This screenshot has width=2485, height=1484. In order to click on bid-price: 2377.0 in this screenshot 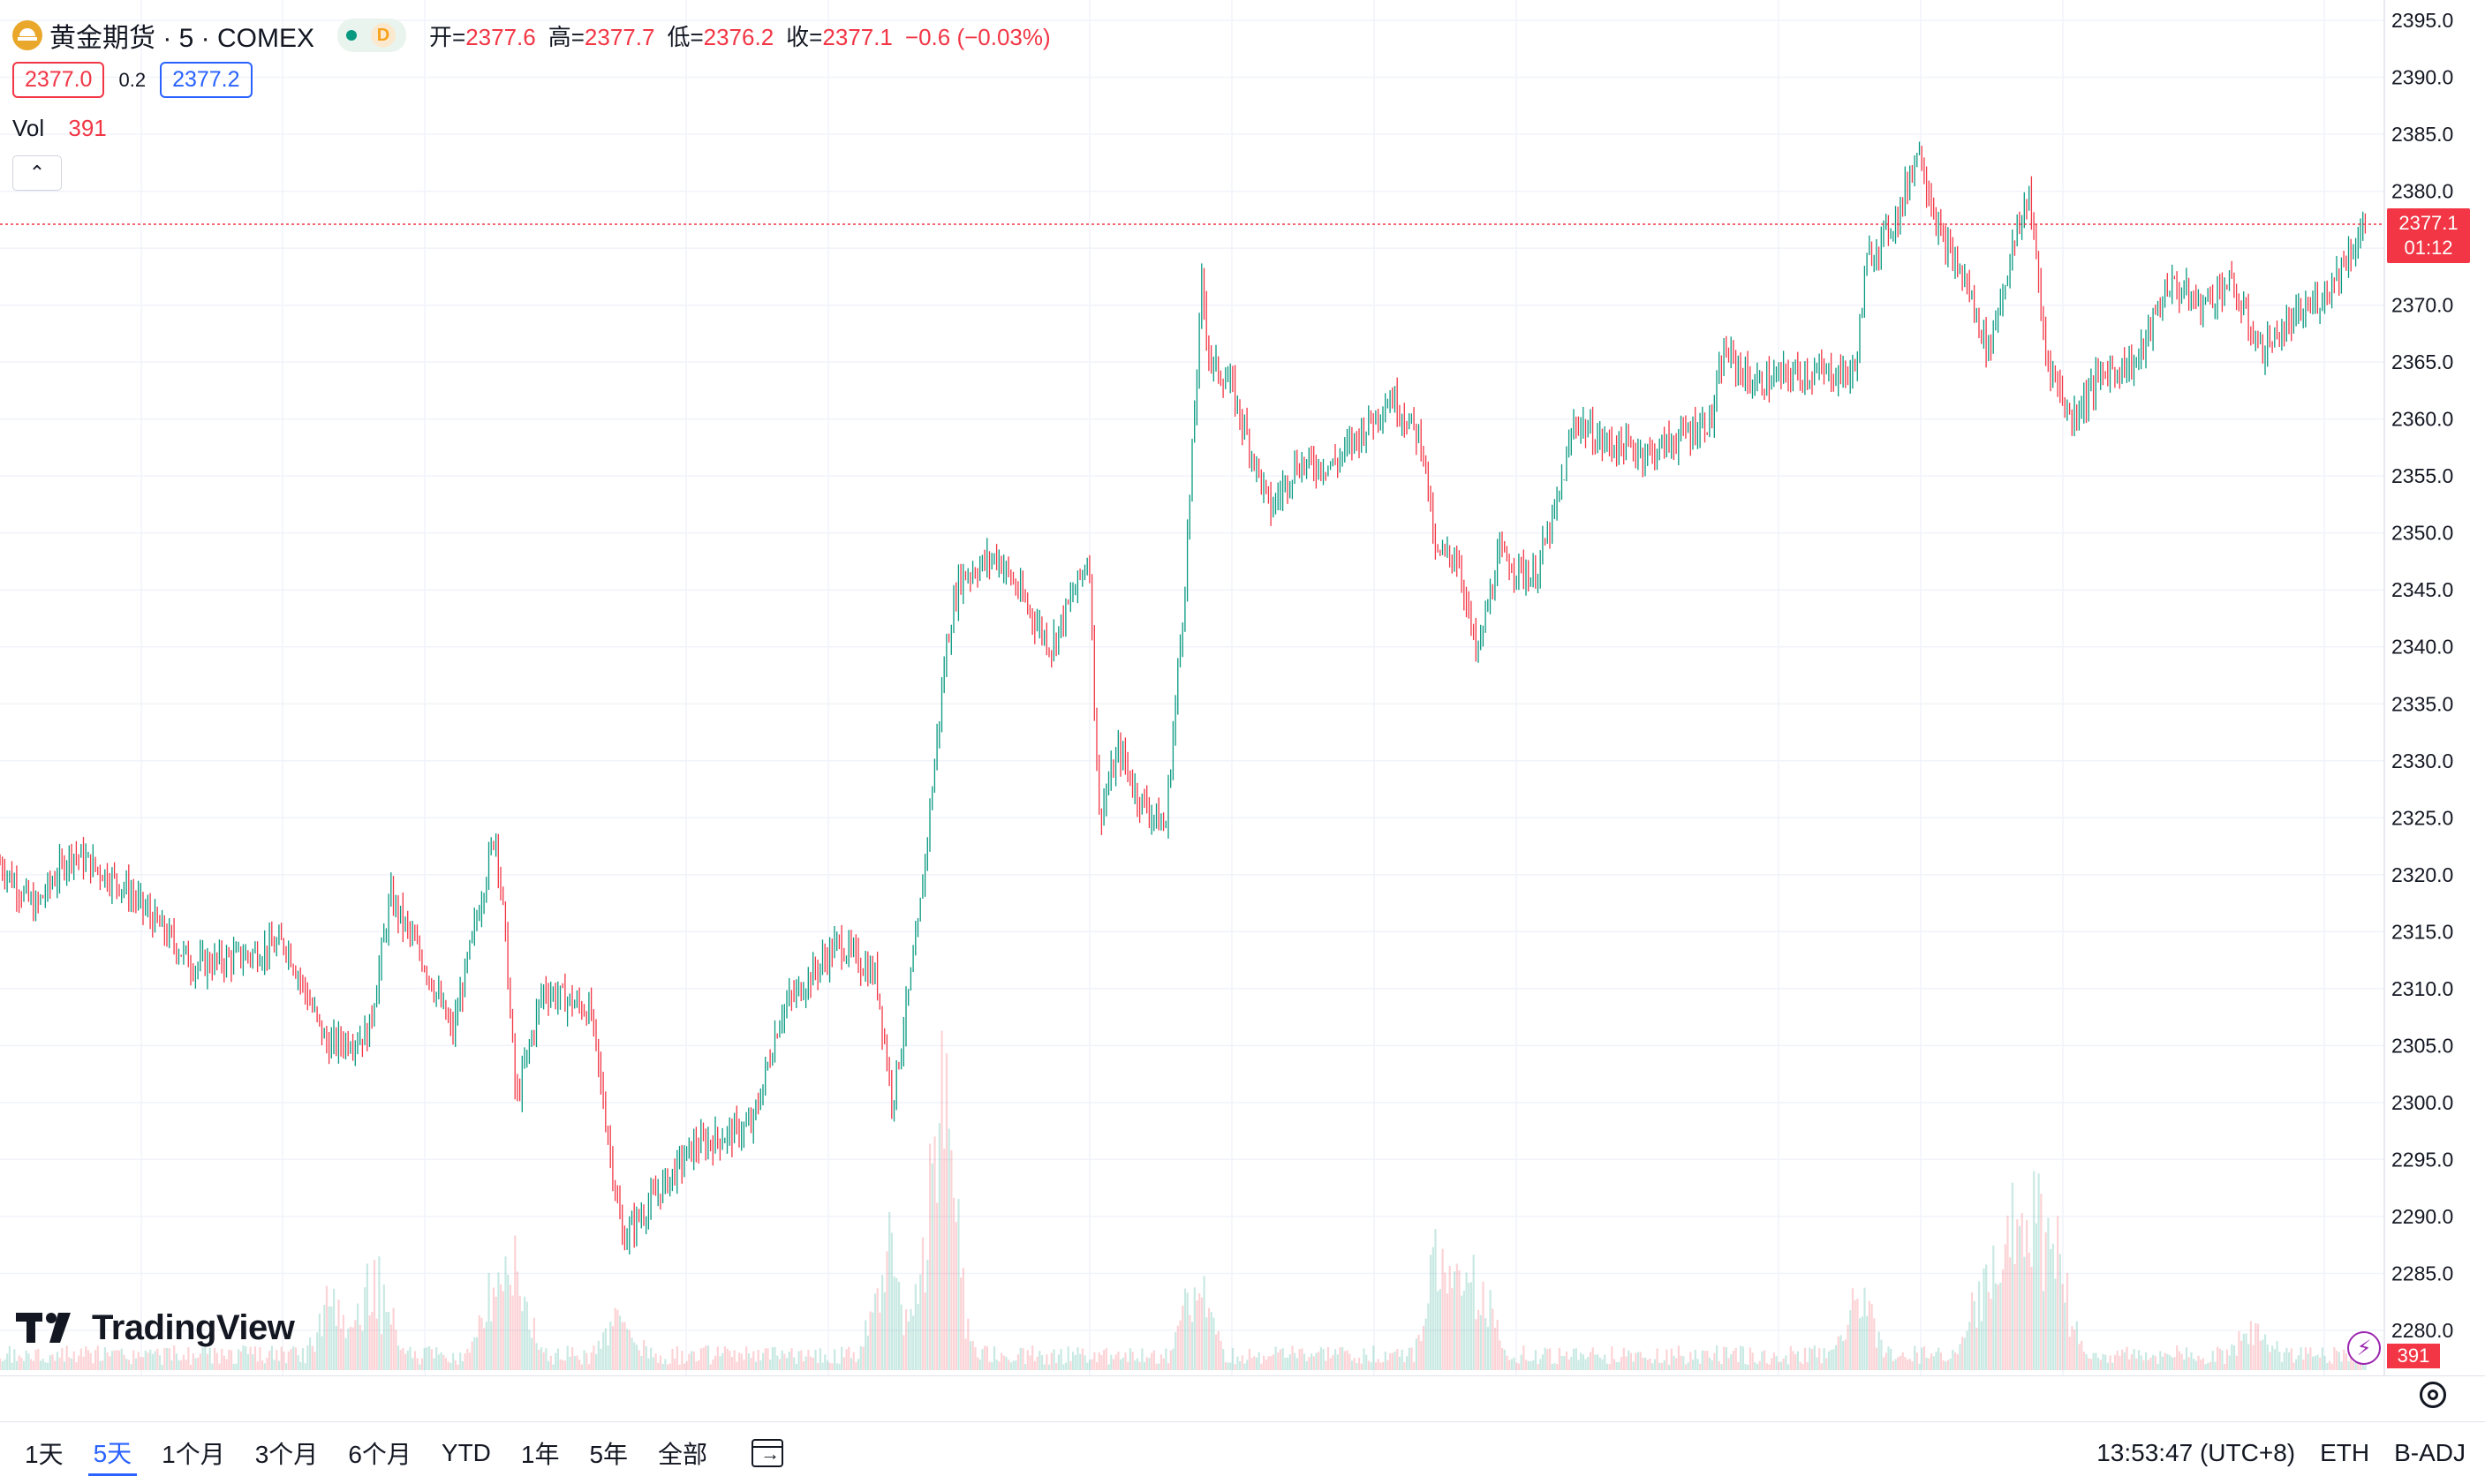, I will do `click(58, 80)`.